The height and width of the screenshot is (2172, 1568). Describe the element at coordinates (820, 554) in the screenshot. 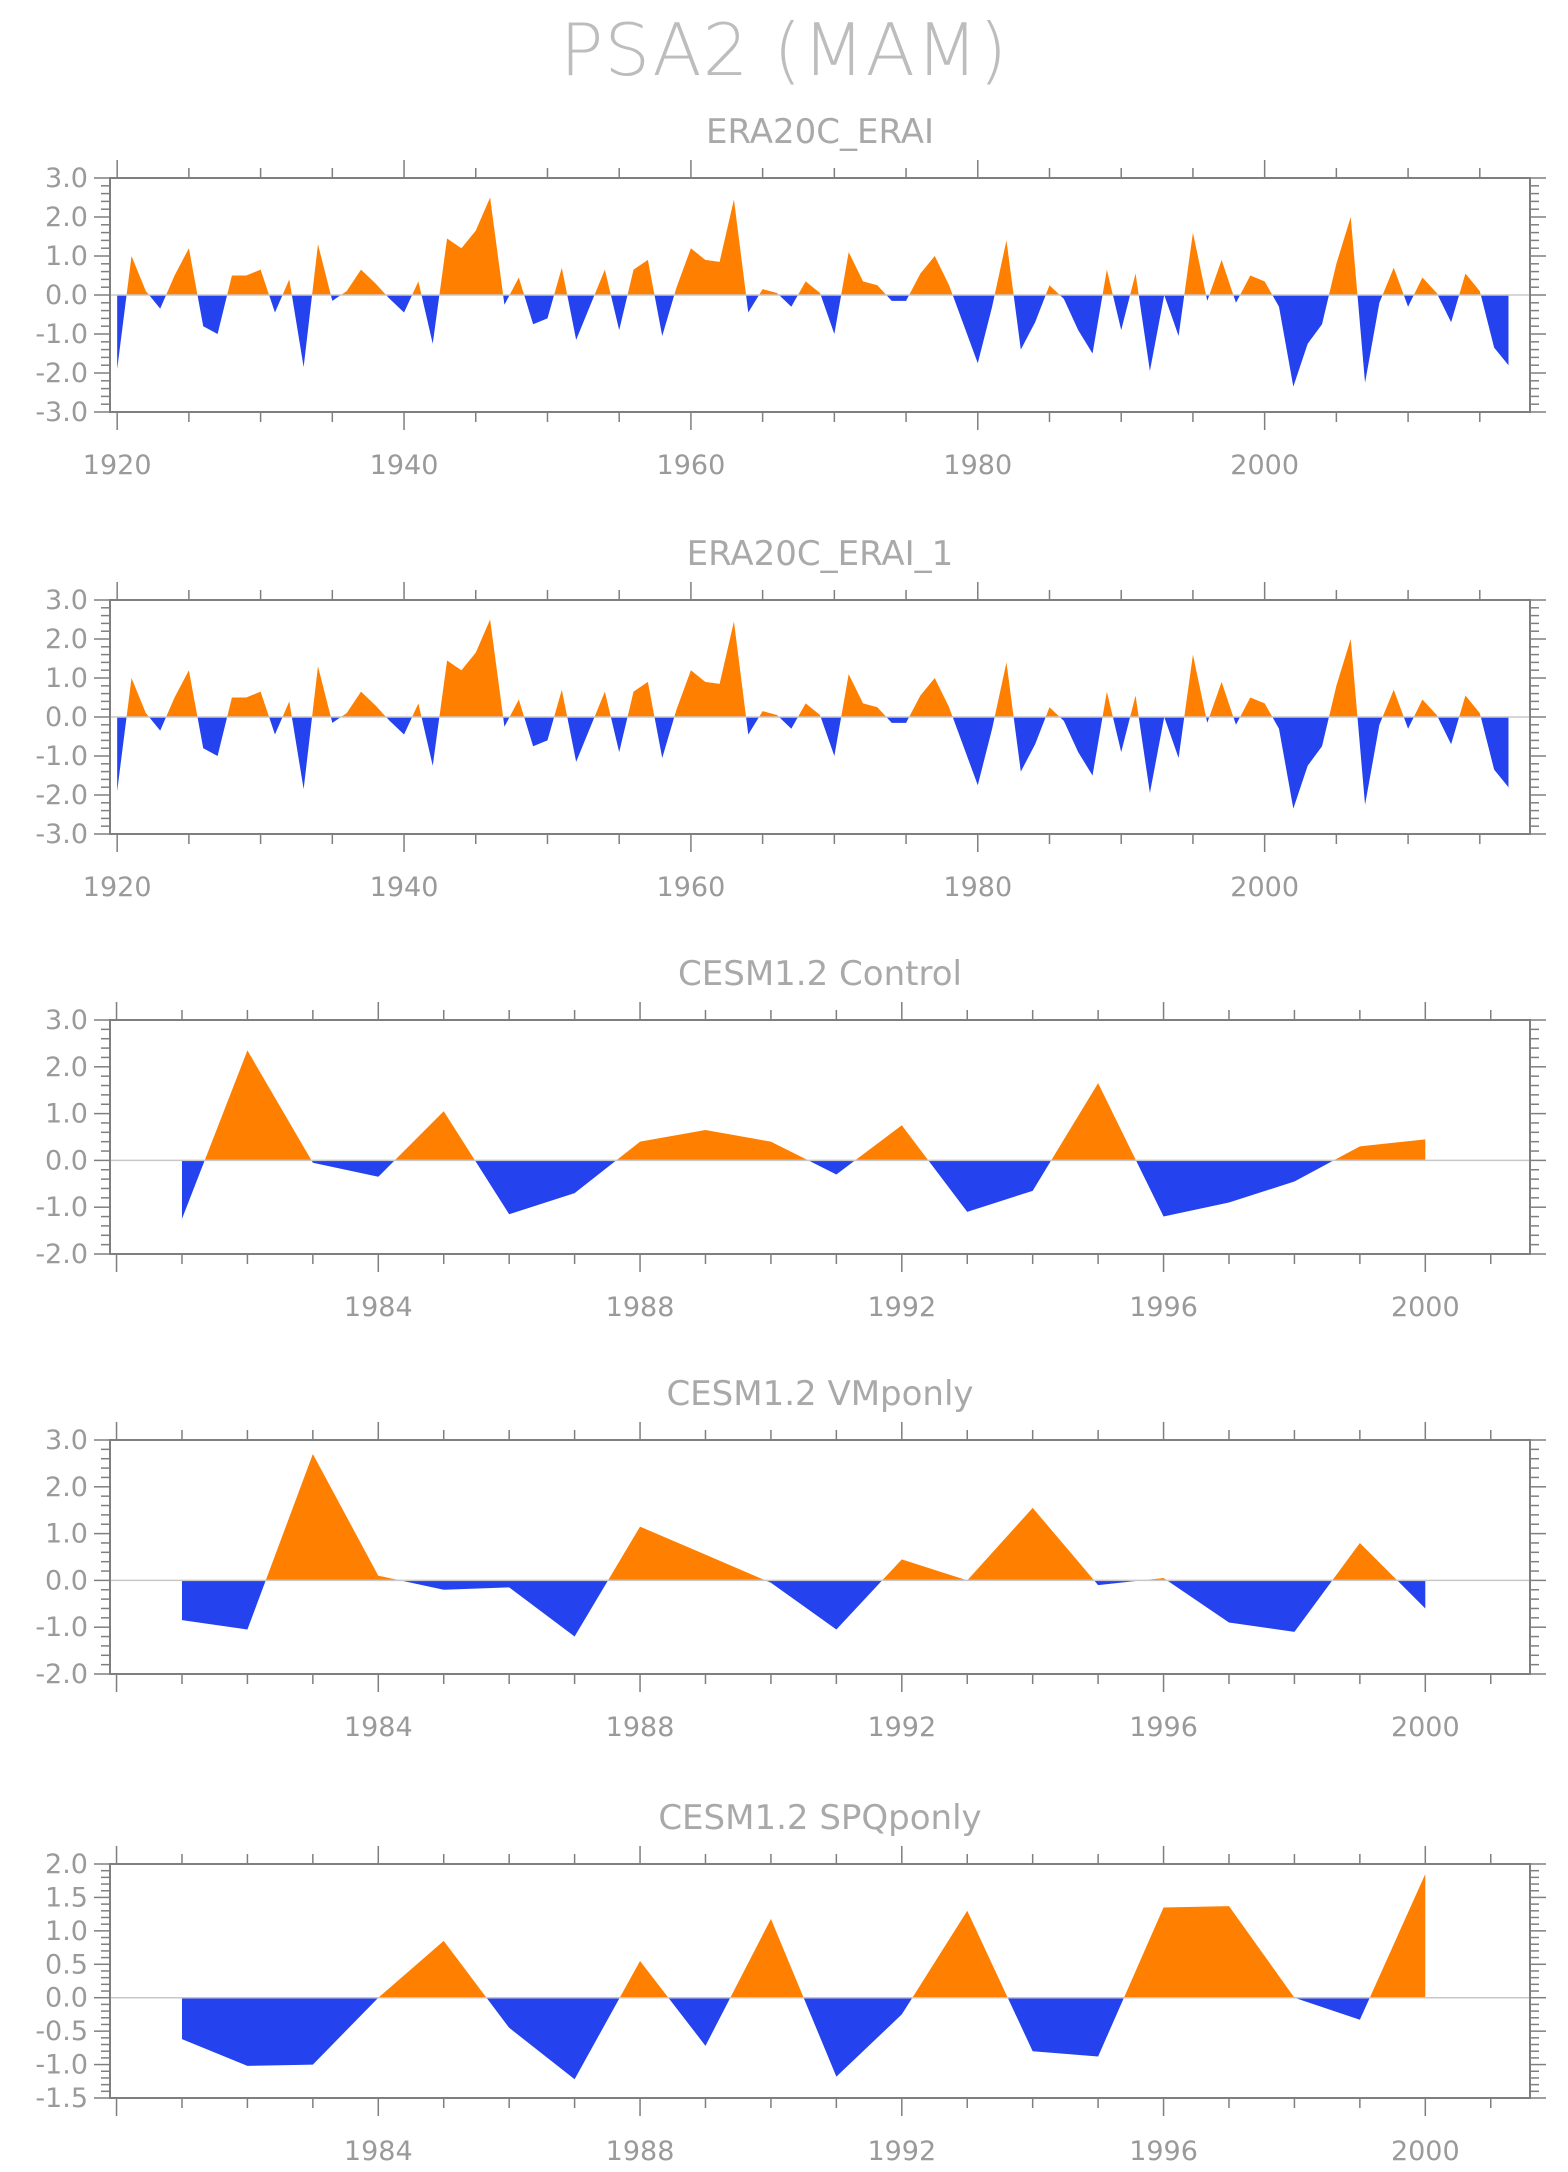

I see `panel-title: ERA20C_ERAI_1` at that location.